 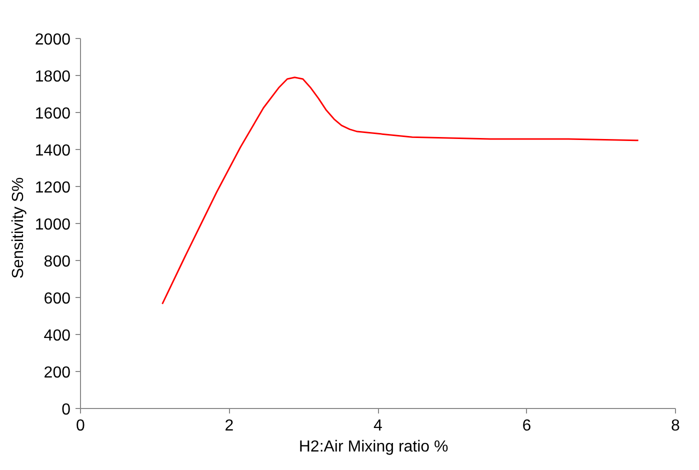 What do you see at coordinates (57, 262) in the screenshot?
I see `y-tick-label: 800` at bounding box center [57, 262].